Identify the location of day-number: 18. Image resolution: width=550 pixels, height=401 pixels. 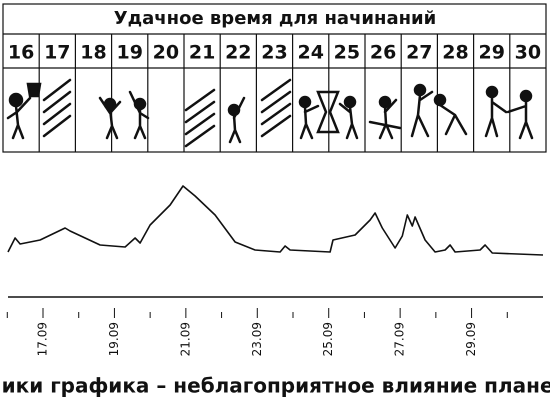
(93, 53).